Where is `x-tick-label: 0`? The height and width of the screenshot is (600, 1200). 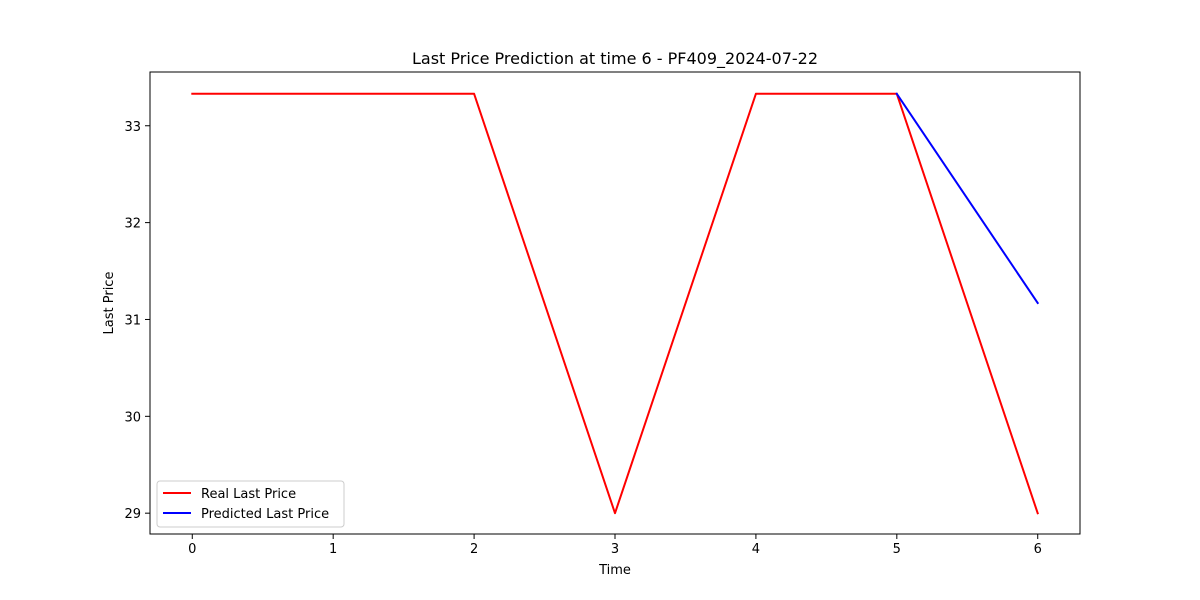
x-tick-label: 0 is located at coordinates (192, 549).